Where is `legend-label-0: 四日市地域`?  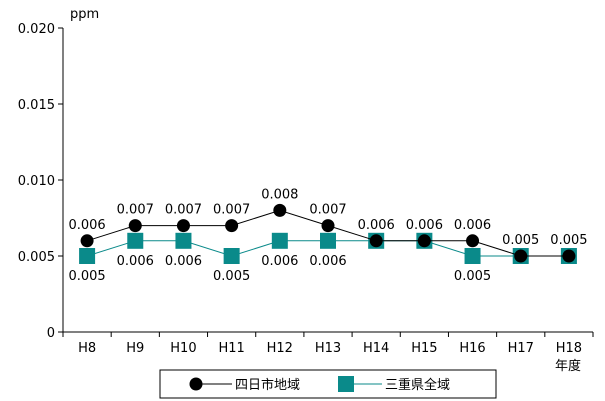 legend-label-0: 四日市地域 is located at coordinates (267, 385).